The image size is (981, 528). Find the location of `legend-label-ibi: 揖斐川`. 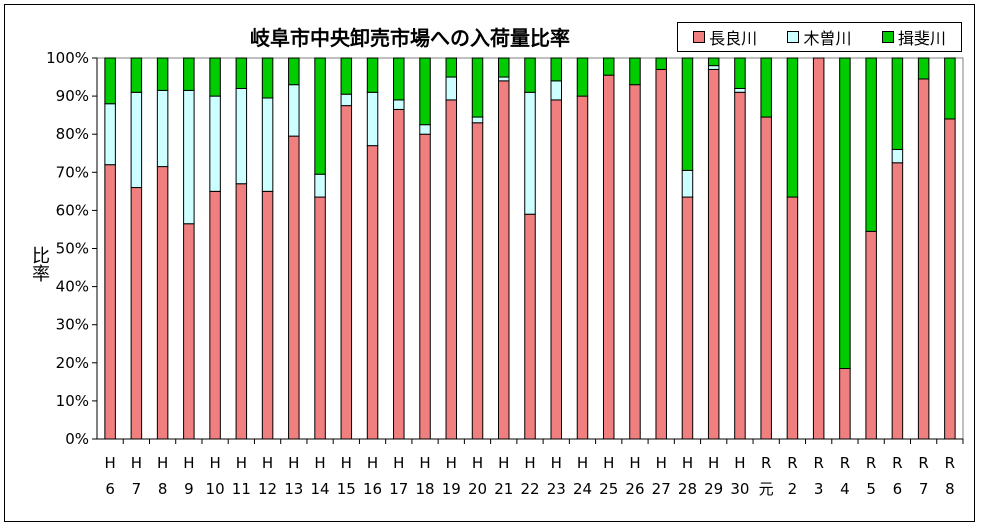

legend-label-ibi: 揖斐川 is located at coordinates (921, 38).